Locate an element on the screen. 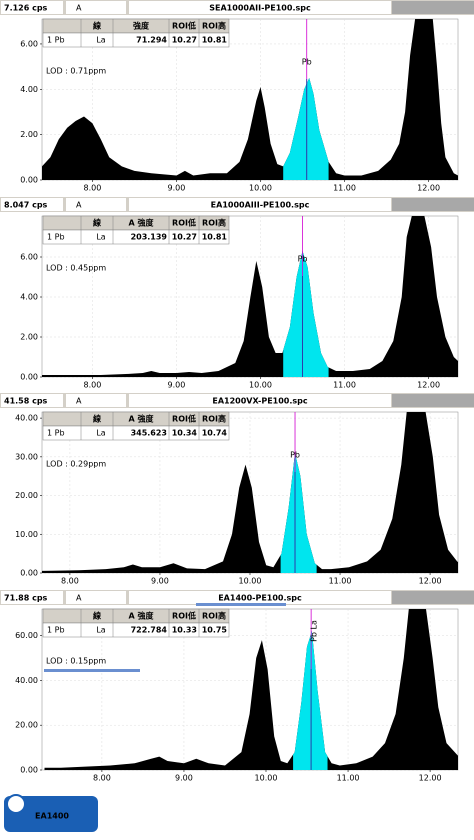  table-cell: 345.623 is located at coordinates (149, 433).